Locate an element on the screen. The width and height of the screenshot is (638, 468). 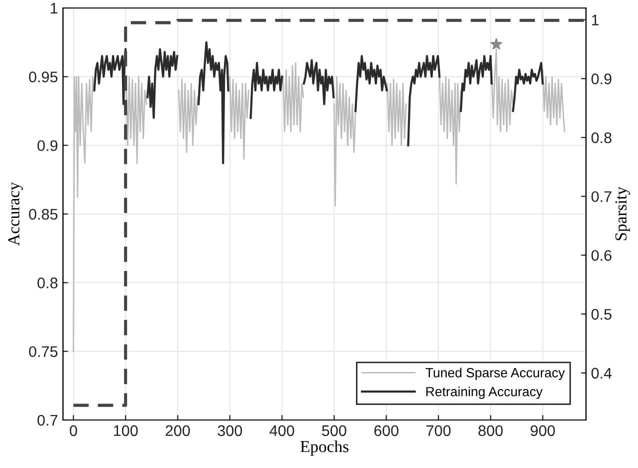
y-axis-title: Accuracy is located at coordinates (15, 214).